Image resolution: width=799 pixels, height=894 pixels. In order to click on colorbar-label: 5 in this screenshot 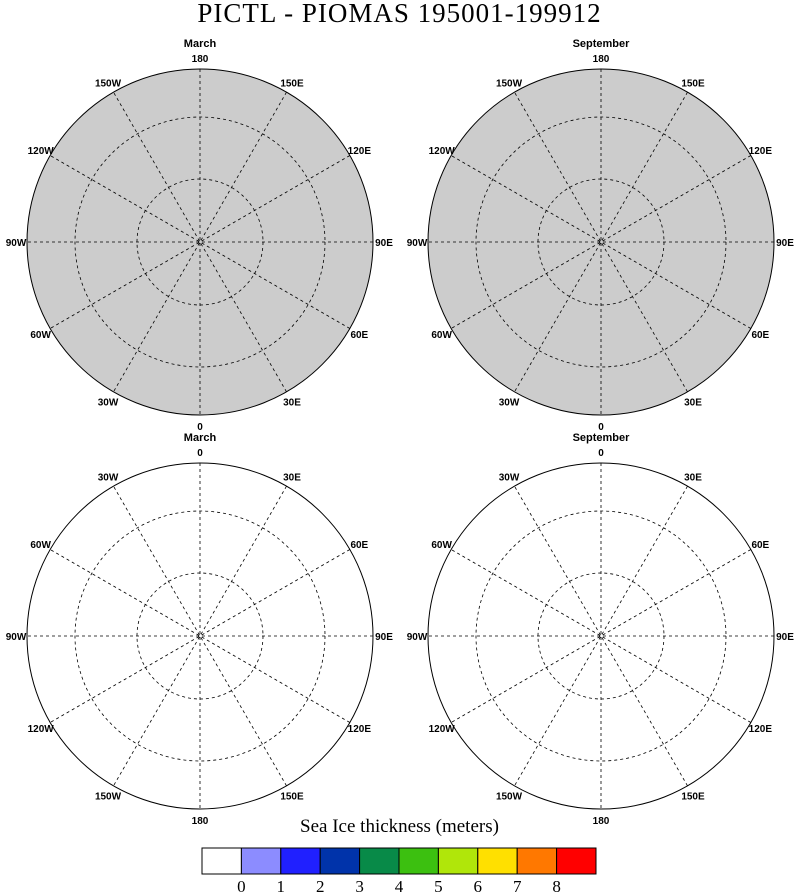, I will do `click(438, 885)`.